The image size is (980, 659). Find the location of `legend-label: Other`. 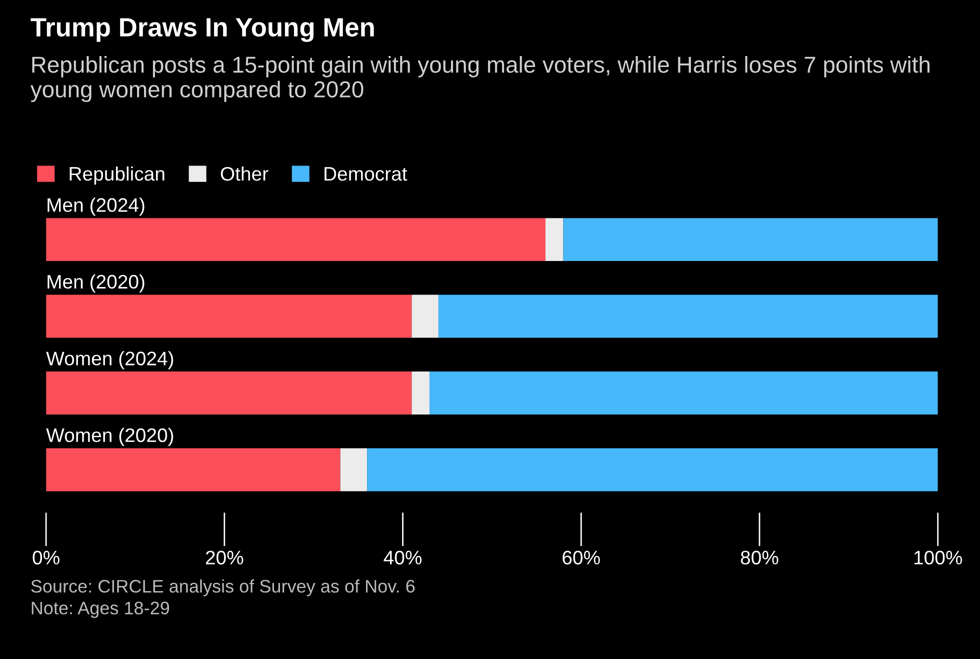

legend-label: Other is located at coordinates (244, 173).